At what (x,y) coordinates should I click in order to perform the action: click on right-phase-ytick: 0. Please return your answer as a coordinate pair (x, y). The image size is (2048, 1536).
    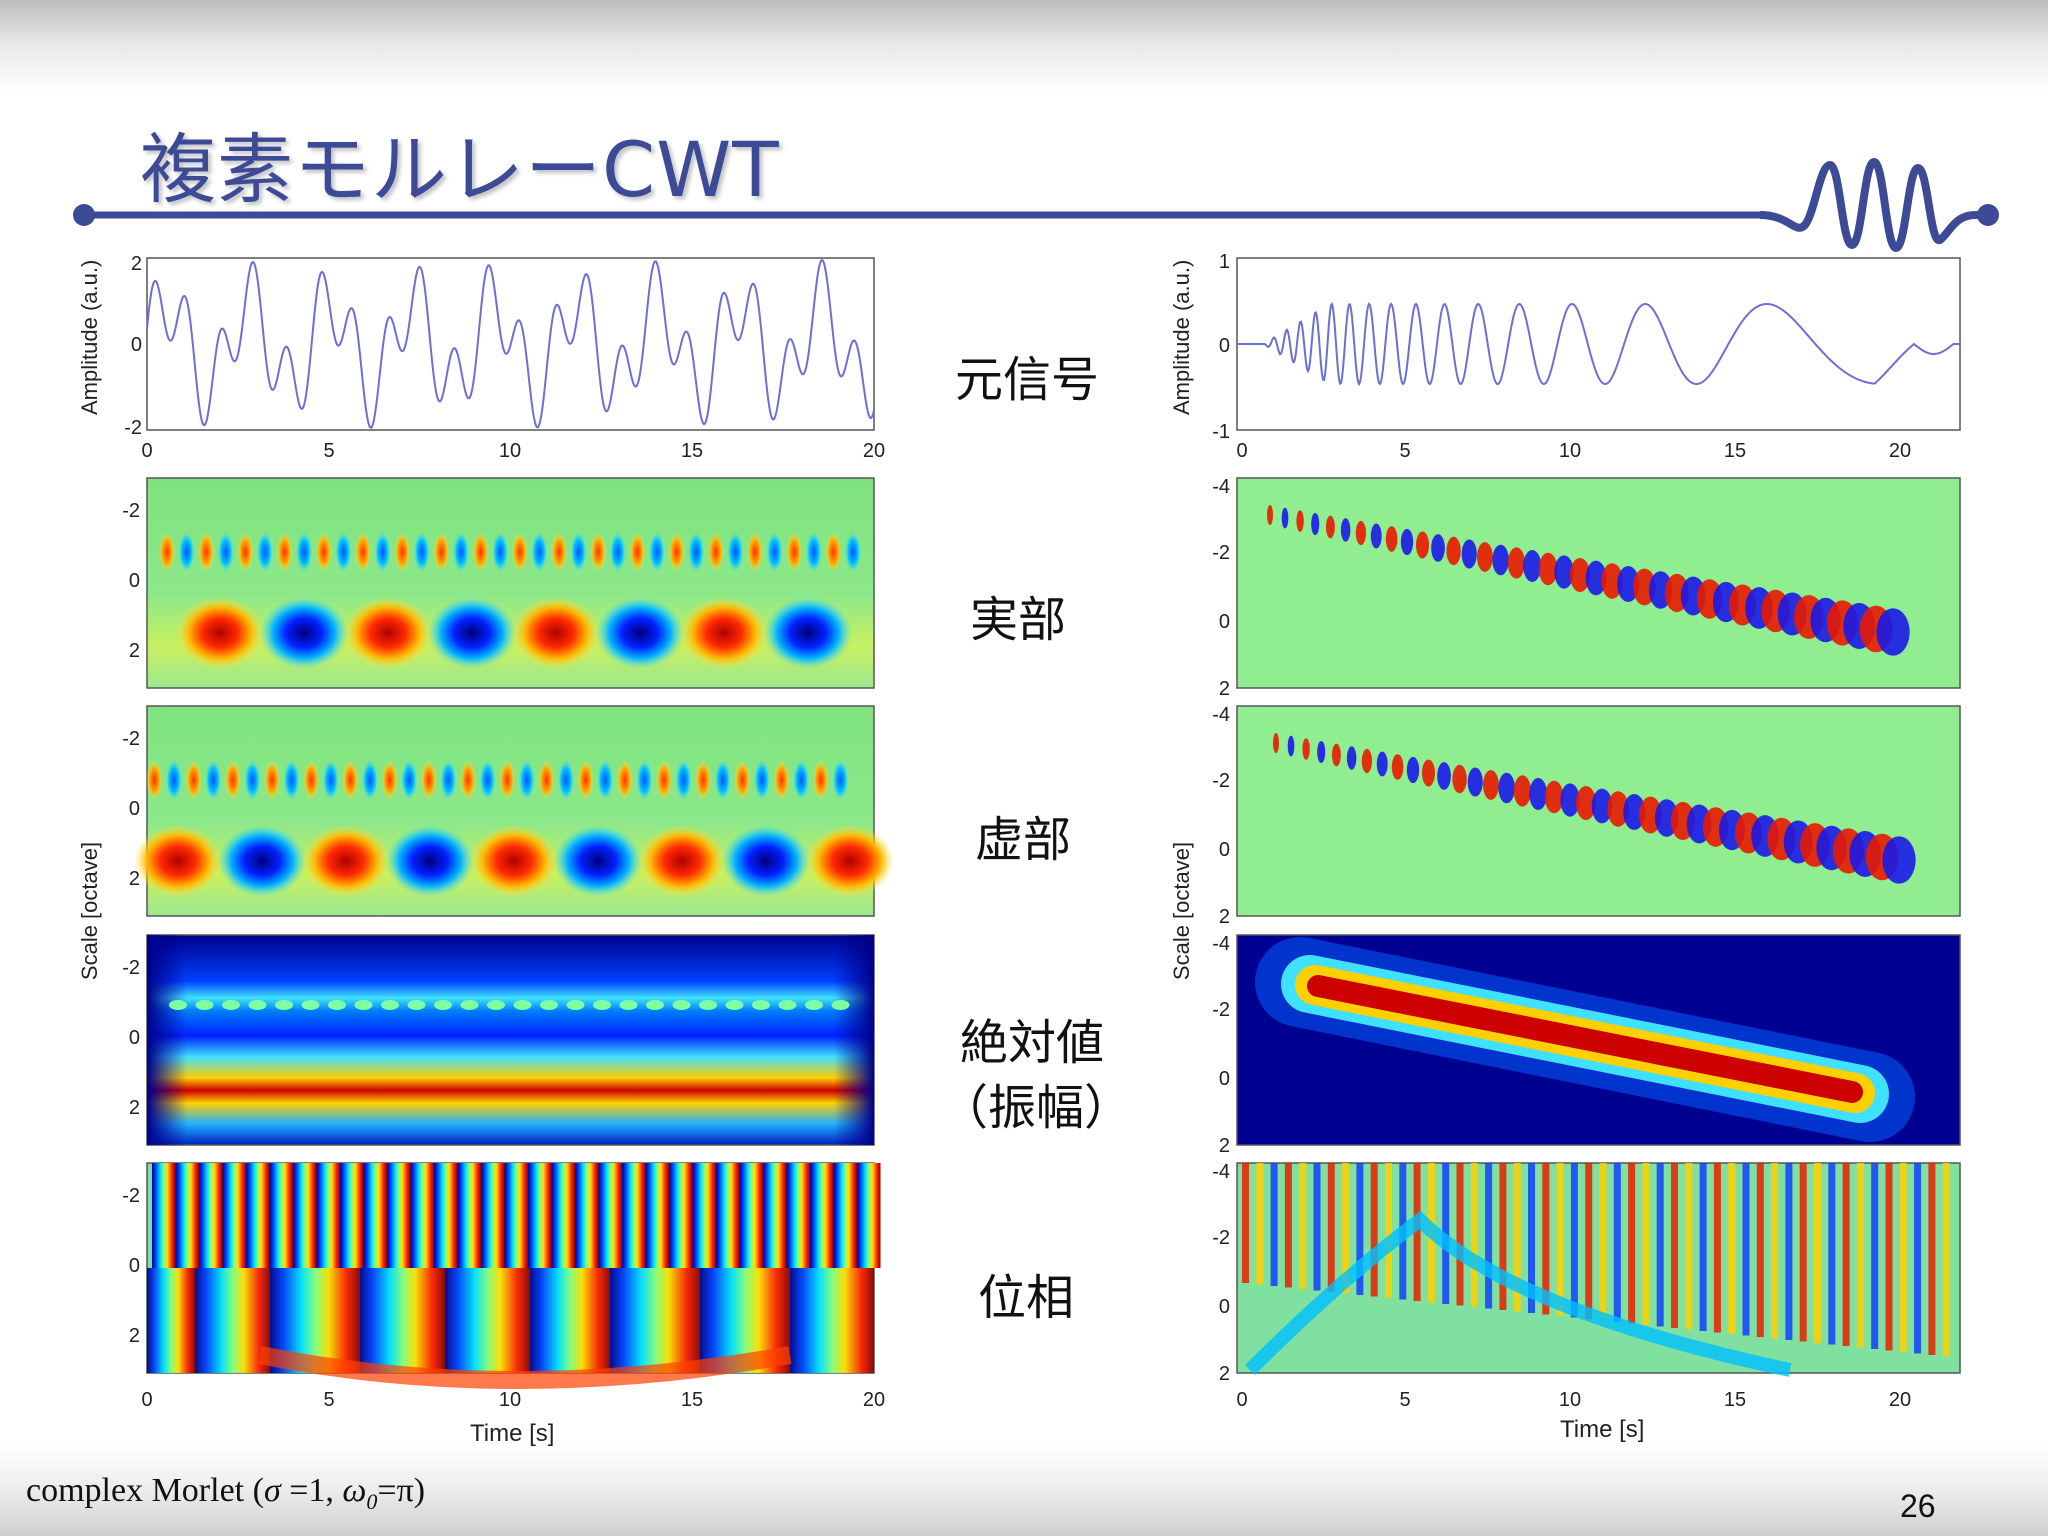
    Looking at the image, I should click on (1224, 1307).